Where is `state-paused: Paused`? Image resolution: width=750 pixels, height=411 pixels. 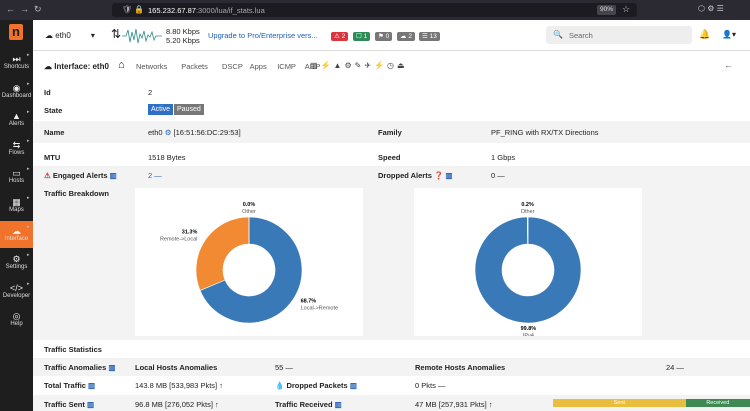 state-paused: Paused is located at coordinates (189, 109).